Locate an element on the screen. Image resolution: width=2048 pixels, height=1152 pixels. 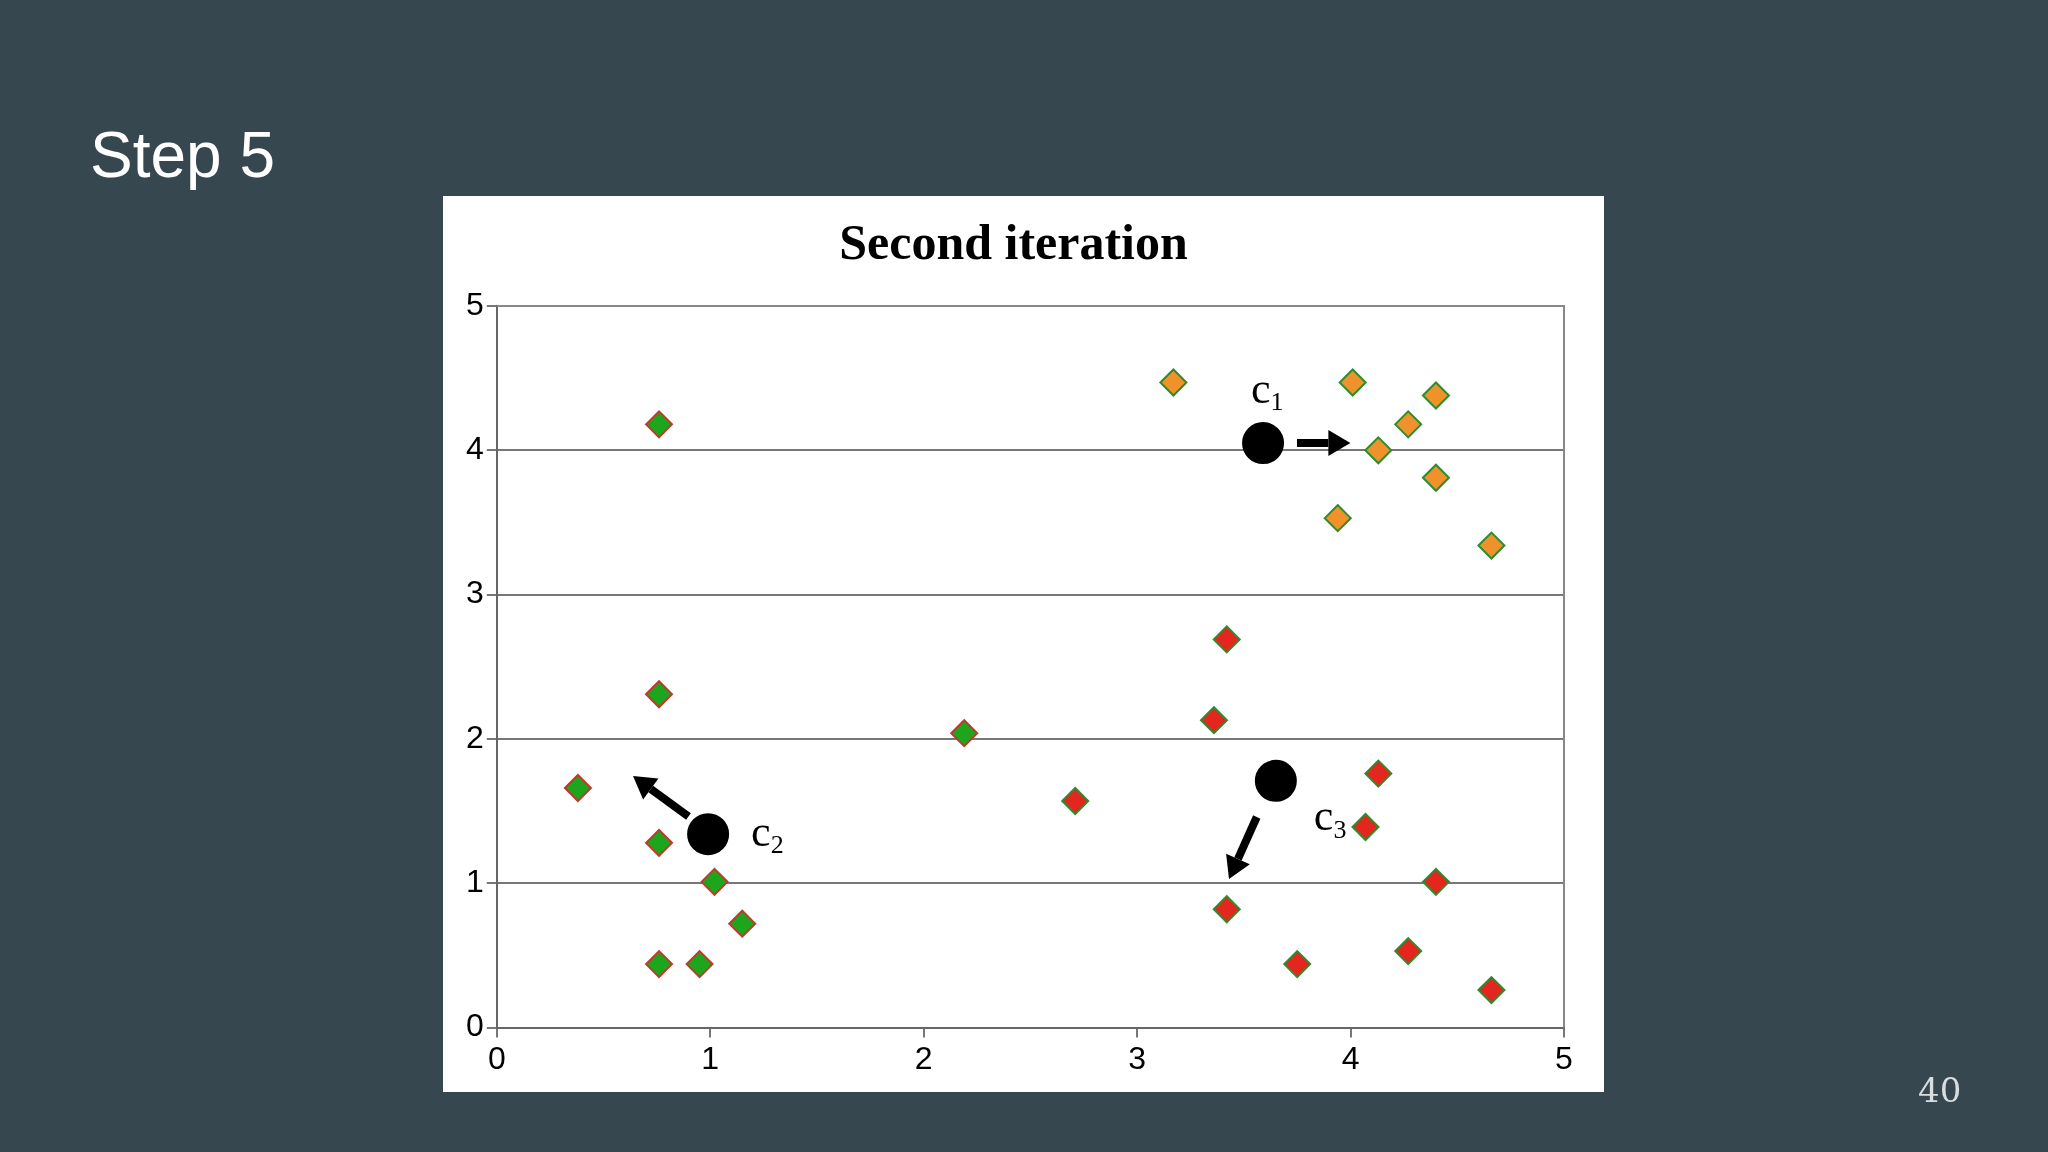
x-tick-label: 3 is located at coordinates (1137, 1057).